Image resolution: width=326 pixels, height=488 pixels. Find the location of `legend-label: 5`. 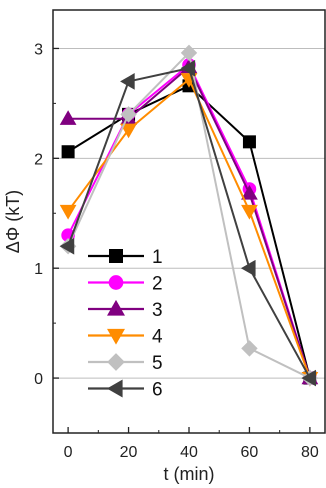

legend-label: 5 is located at coordinates (157, 363).